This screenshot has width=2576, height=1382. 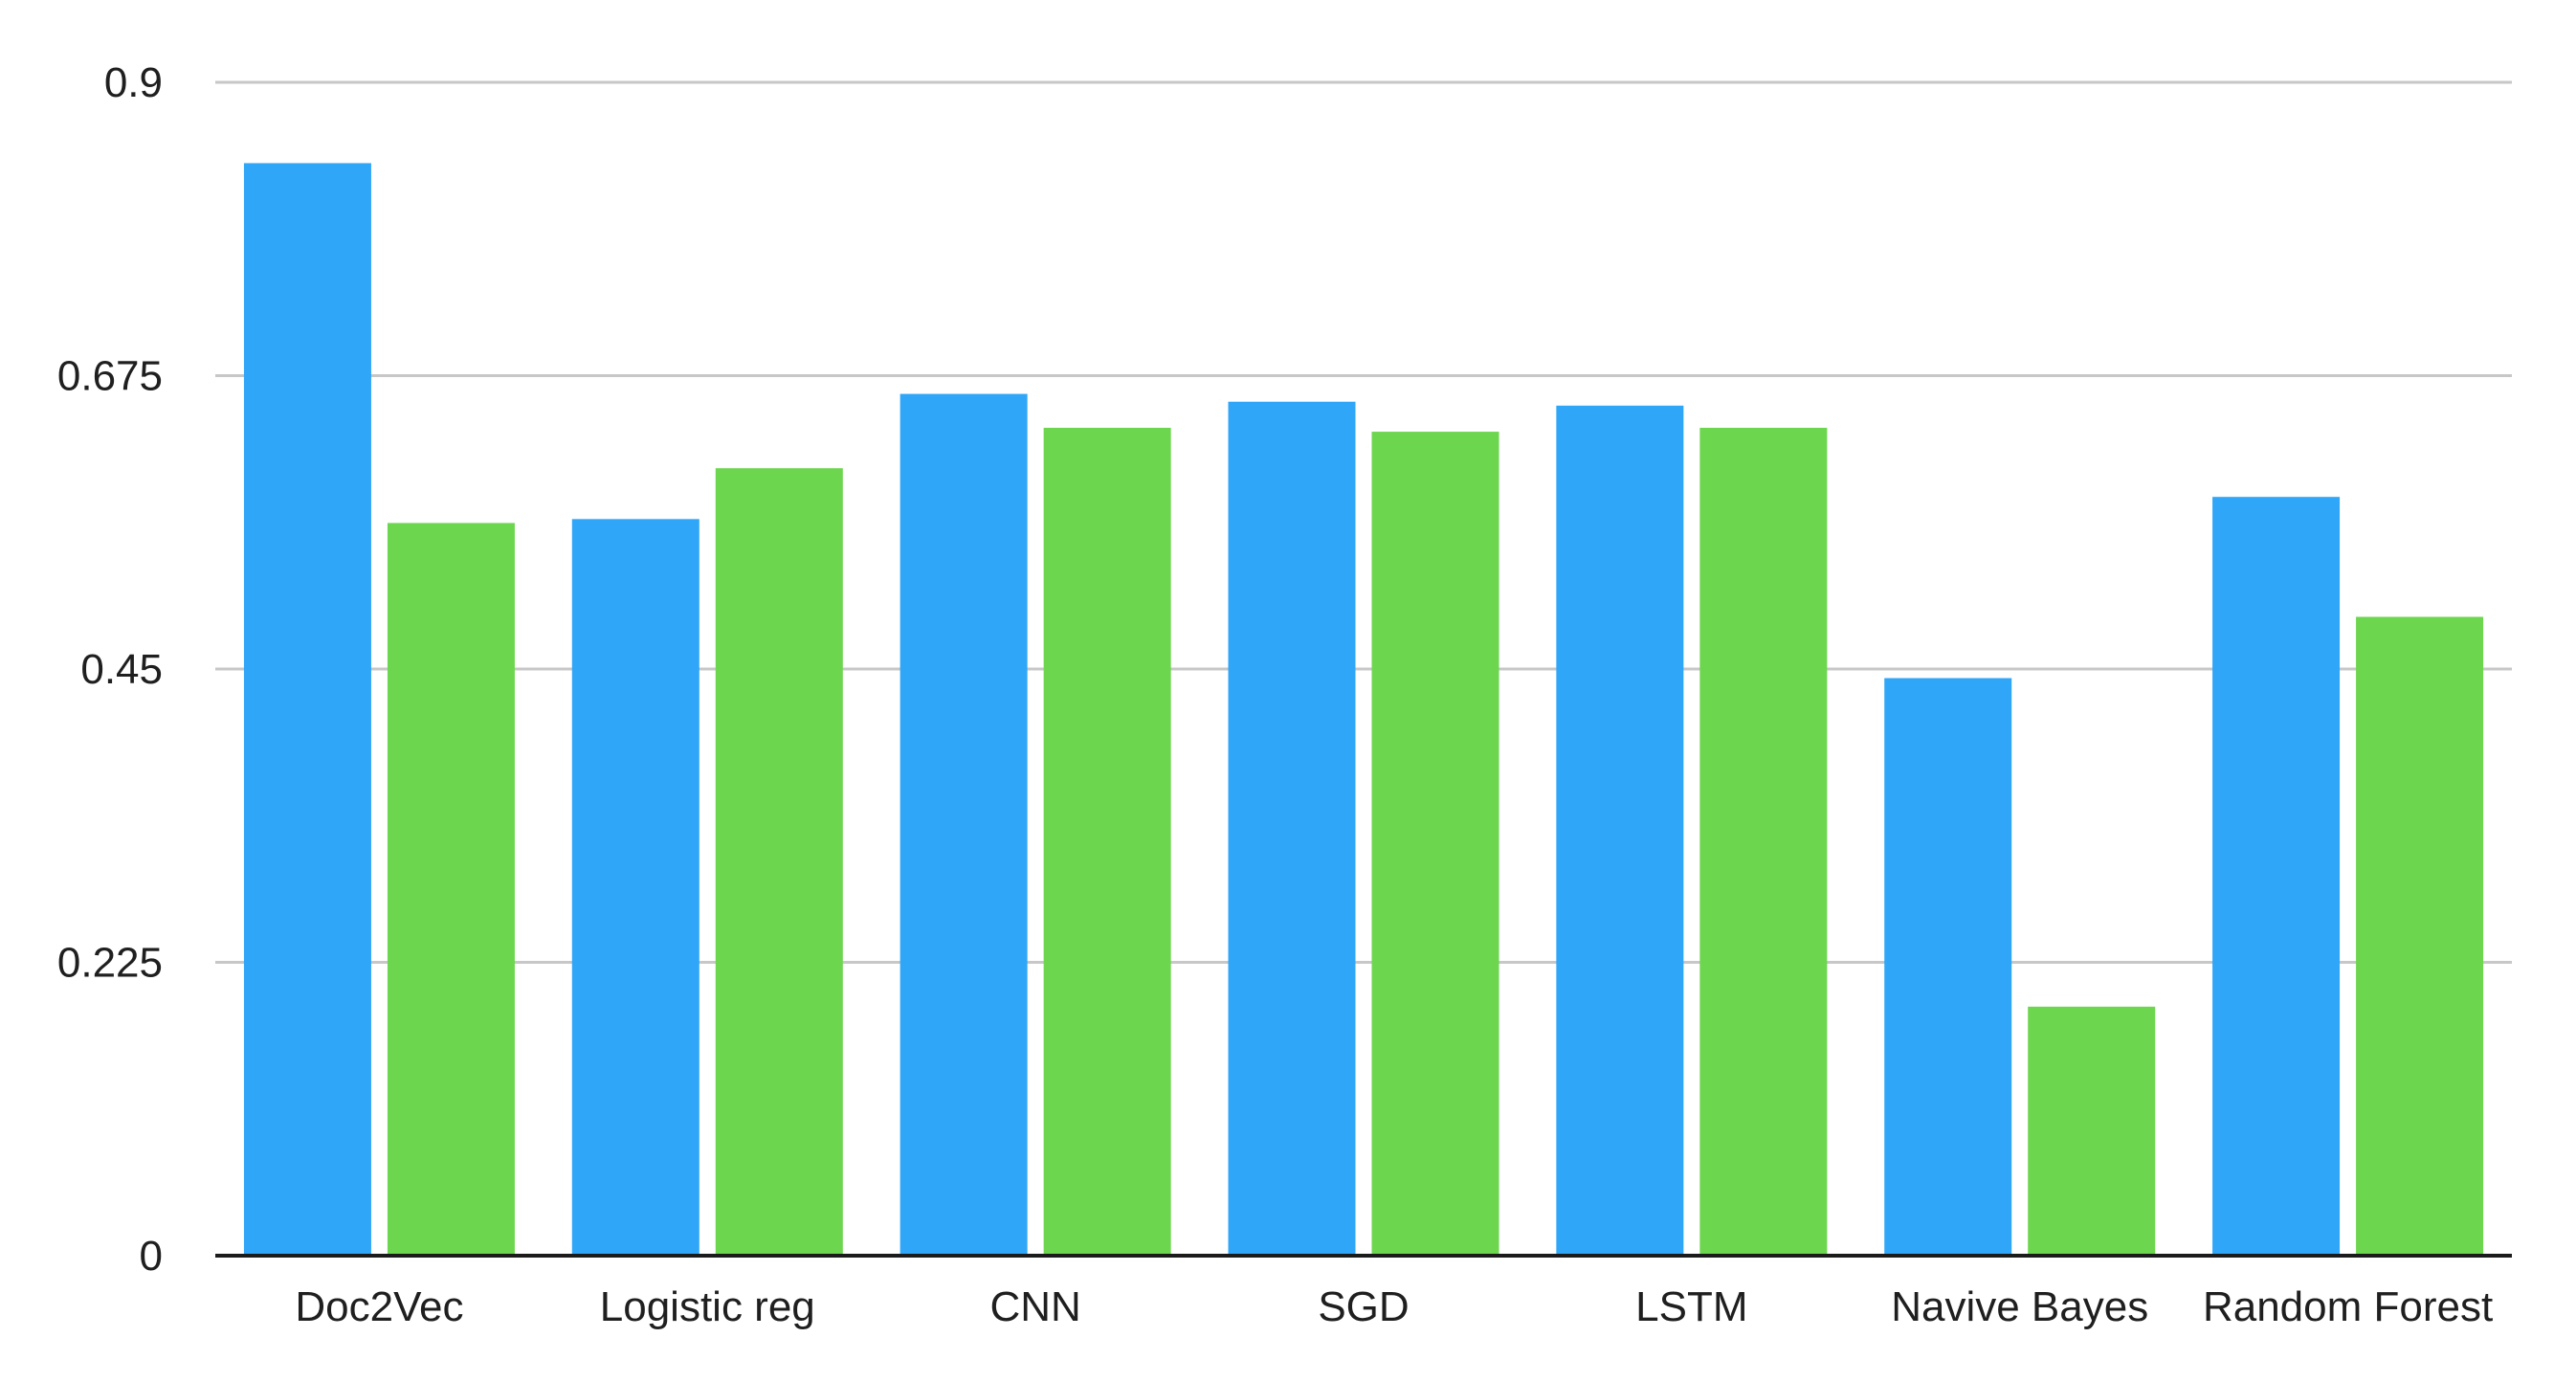 What do you see at coordinates (1363, 1306) in the screenshot?
I see `x-tick-label: SGD` at bounding box center [1363, 1306].